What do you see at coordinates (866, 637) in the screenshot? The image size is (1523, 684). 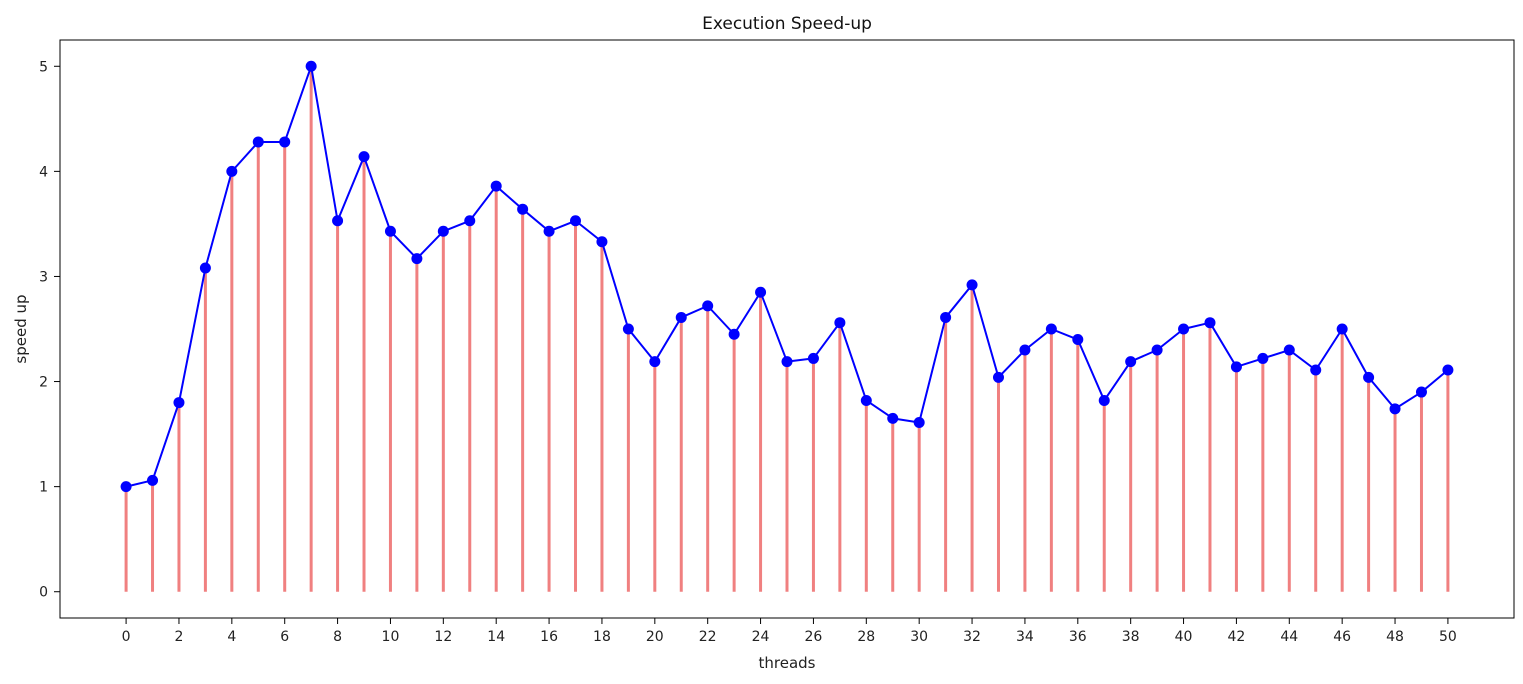 I see `x-tick-label: 28` at bounding box center [866, 637].